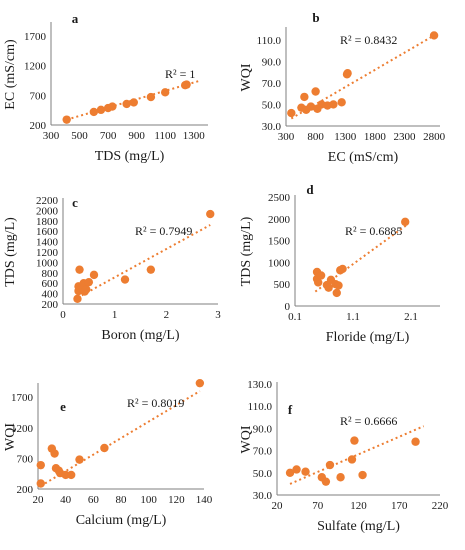  What do you see at coordinates (290, 409) in the screenshot?
I see `panel-letter: f` at bounding box center [290, 409].